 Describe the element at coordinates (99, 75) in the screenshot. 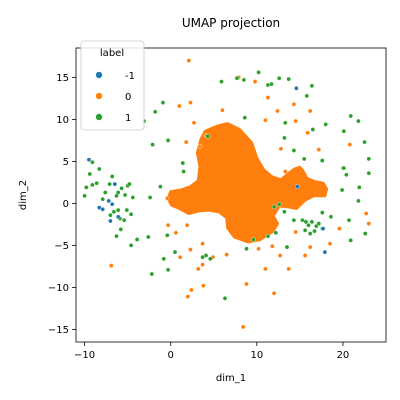

I see `legend-marker-minus1` at that location.